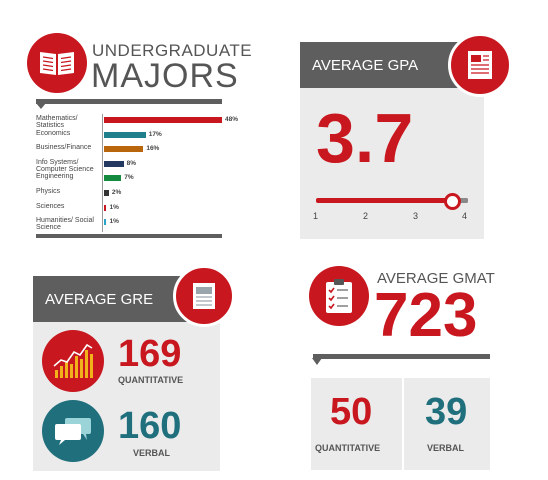  I want to click on gpa-tick-3: 3, so click(416, 216).